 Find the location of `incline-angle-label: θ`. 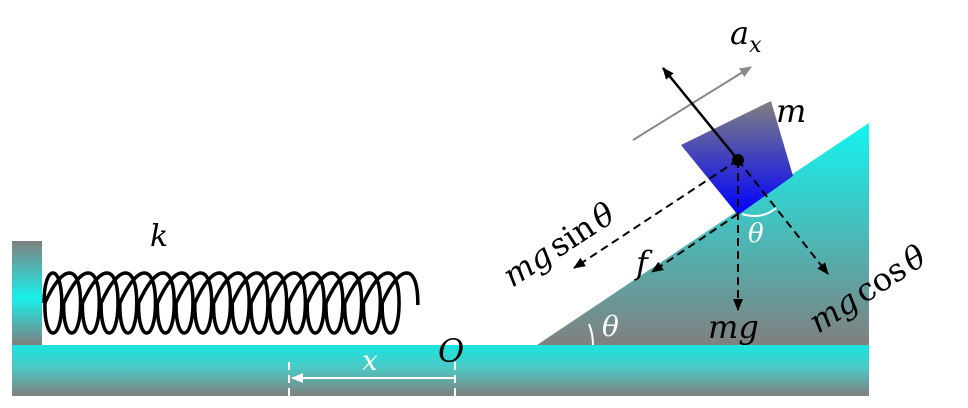

incline-angle-label: θ is located at coordinates (610, 326).